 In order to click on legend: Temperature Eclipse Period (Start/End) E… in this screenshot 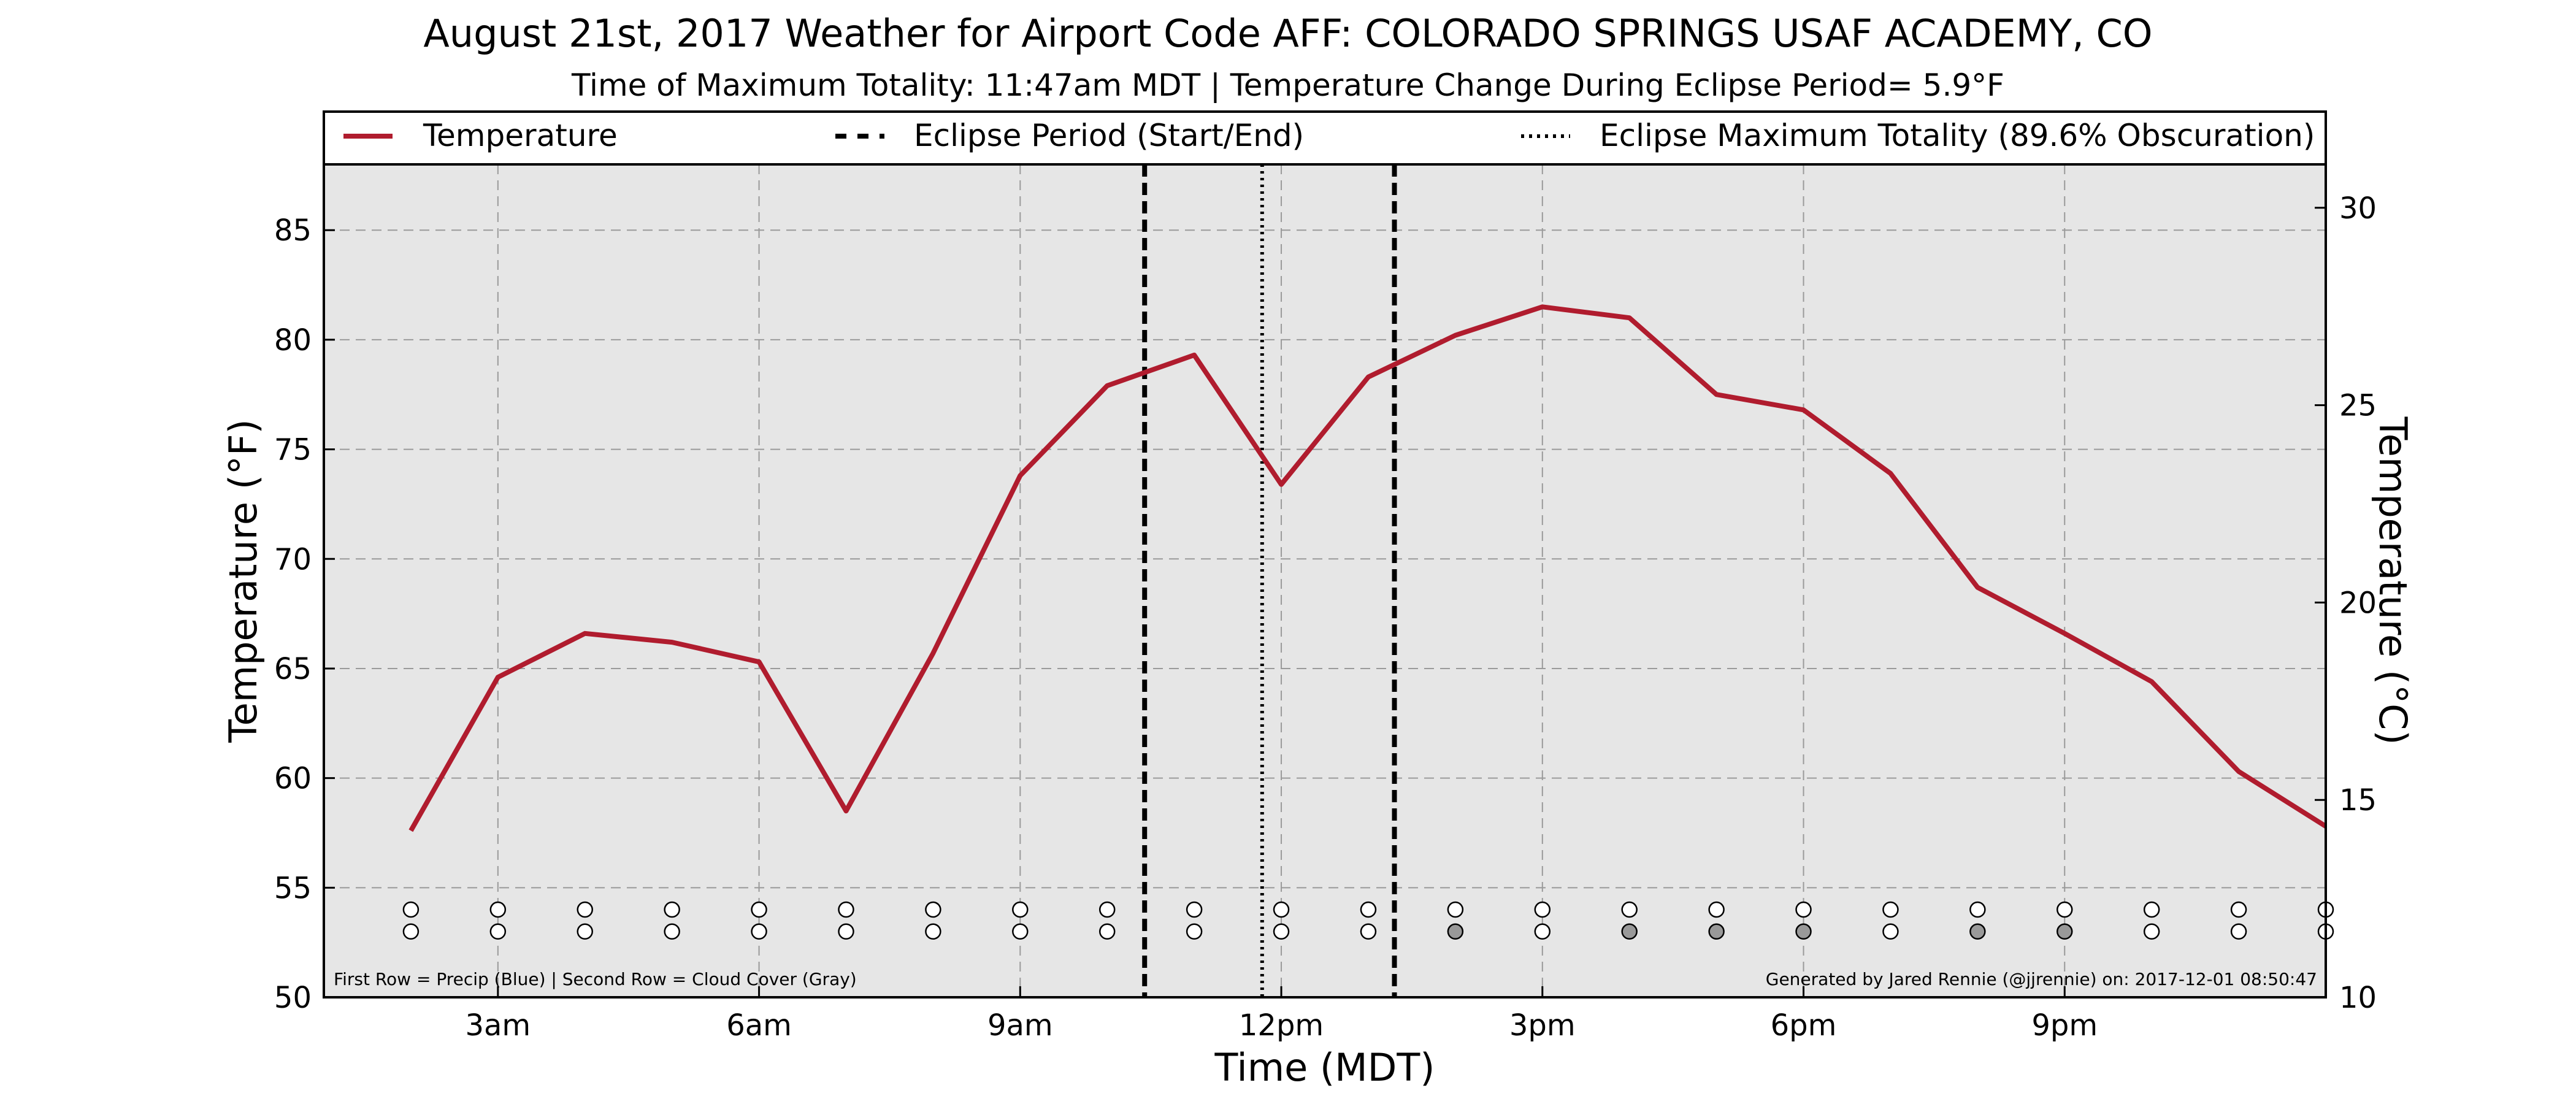, I will do `click(1325, 138)`.